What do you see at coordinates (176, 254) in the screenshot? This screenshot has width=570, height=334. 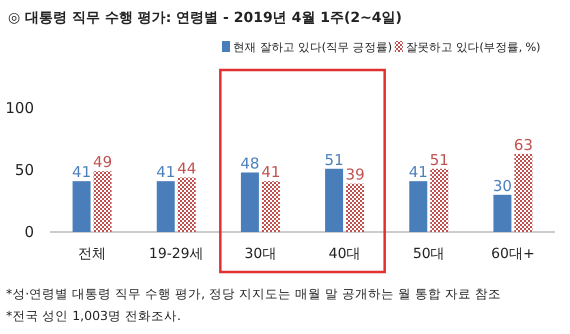 I see `x-tick-label: 19-29세` at bounding box center [176, 254].